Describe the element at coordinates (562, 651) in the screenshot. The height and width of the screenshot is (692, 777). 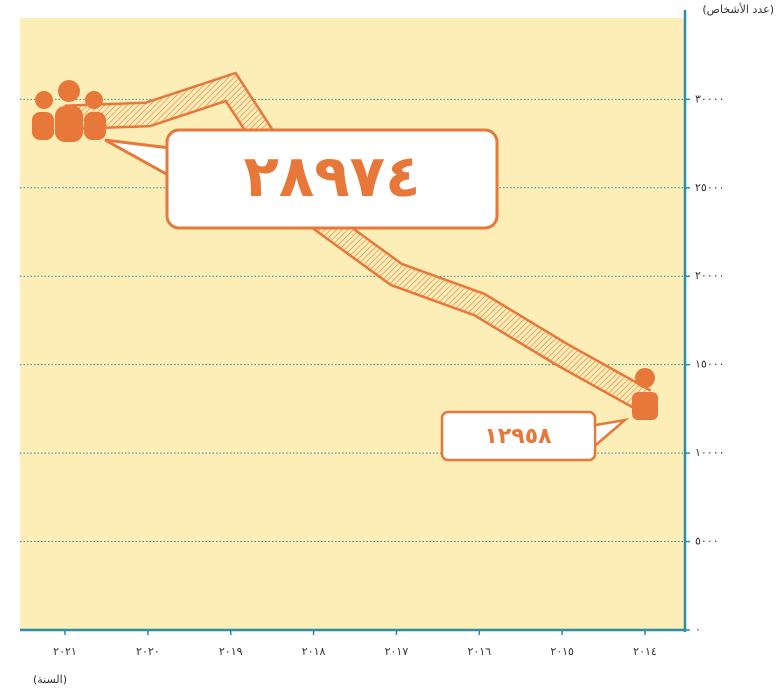
I see `x-tick-label: ٢٠١٥` at that location.